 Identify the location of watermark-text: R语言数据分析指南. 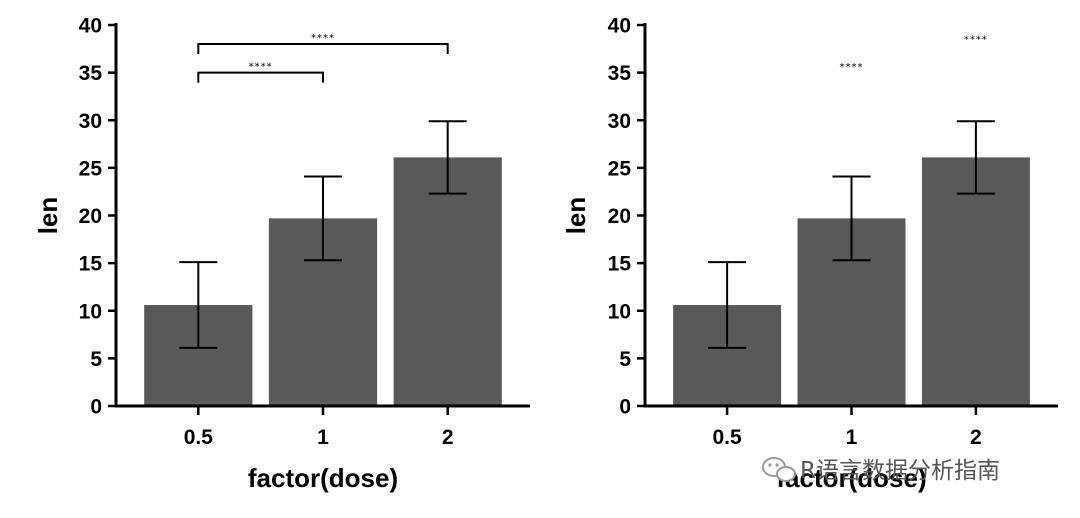
(900, 471).